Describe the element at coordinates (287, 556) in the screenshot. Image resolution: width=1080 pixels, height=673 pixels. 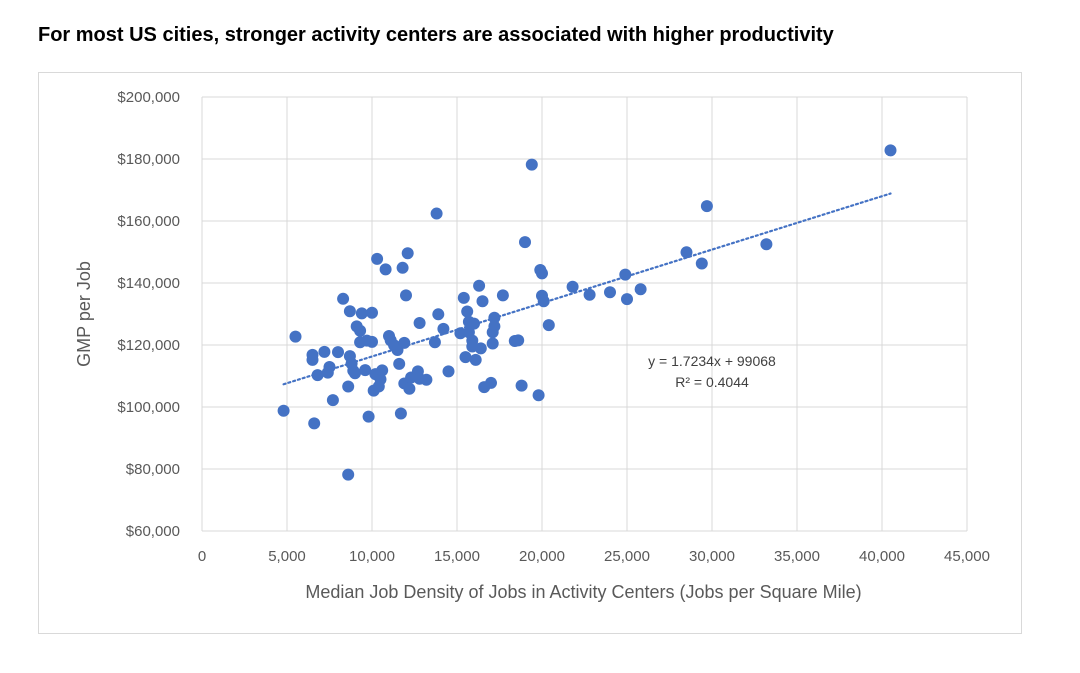
I see `x-tick-label: 5,000` at that location.